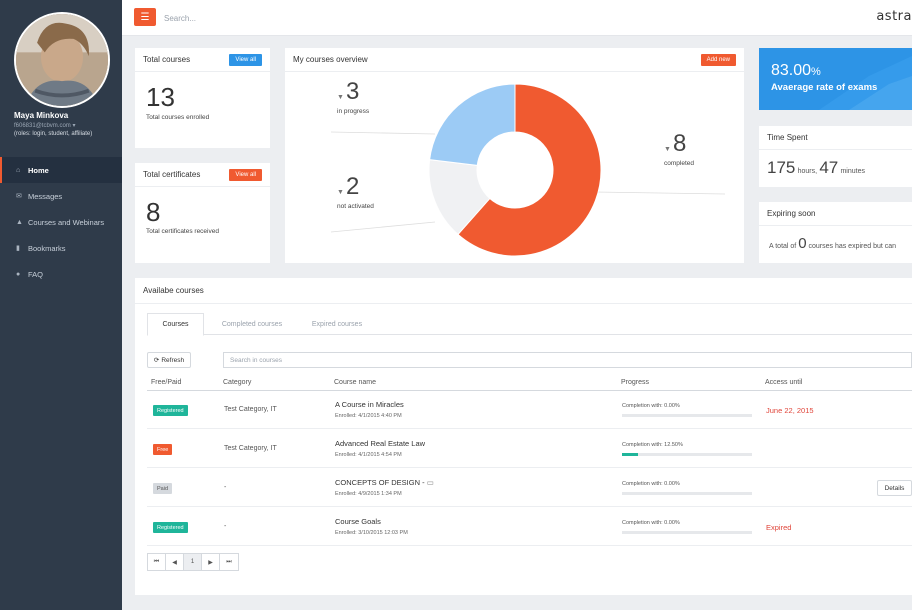 This screenshot has height=610, width=912. What do you see at coordinates (237, 382) in the screenshot?
I see `column-header-category: Category` at bounding box center [237, 382].